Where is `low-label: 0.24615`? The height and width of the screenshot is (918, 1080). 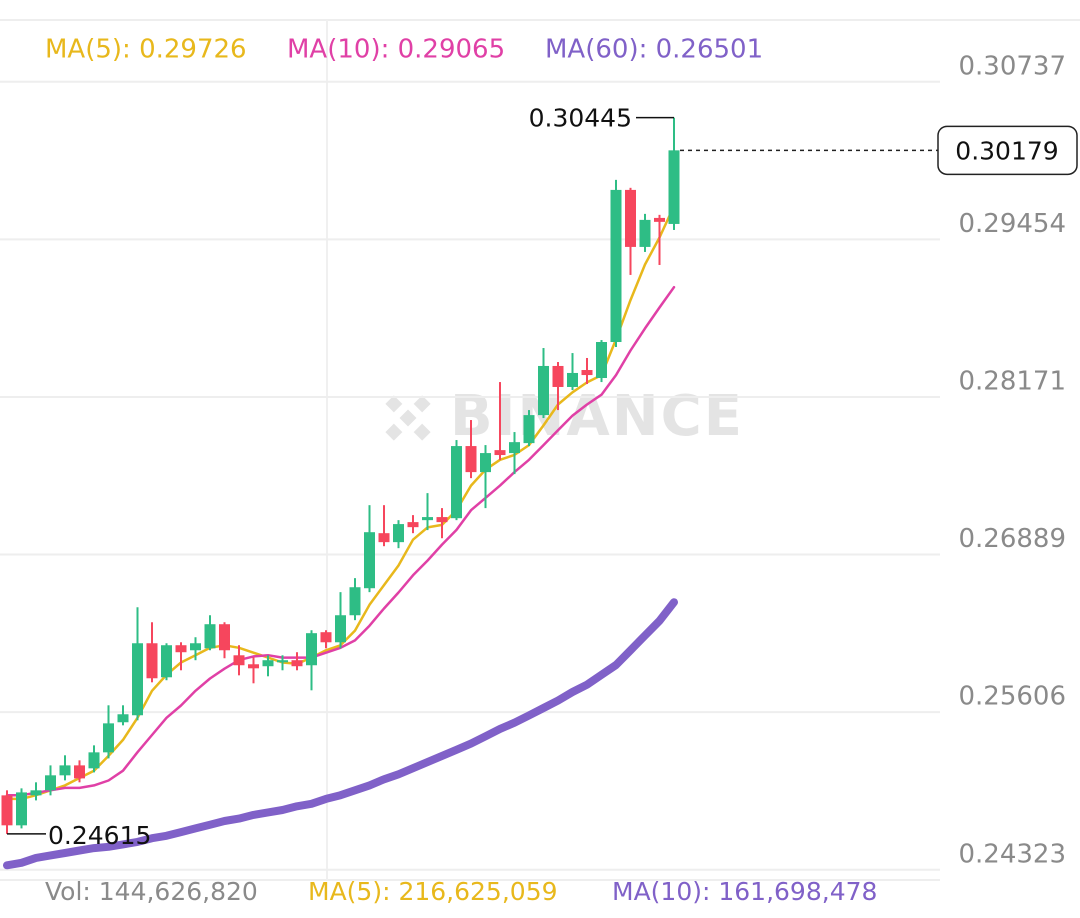
low-label: 0.24615 is located at coordinates (99, 835).